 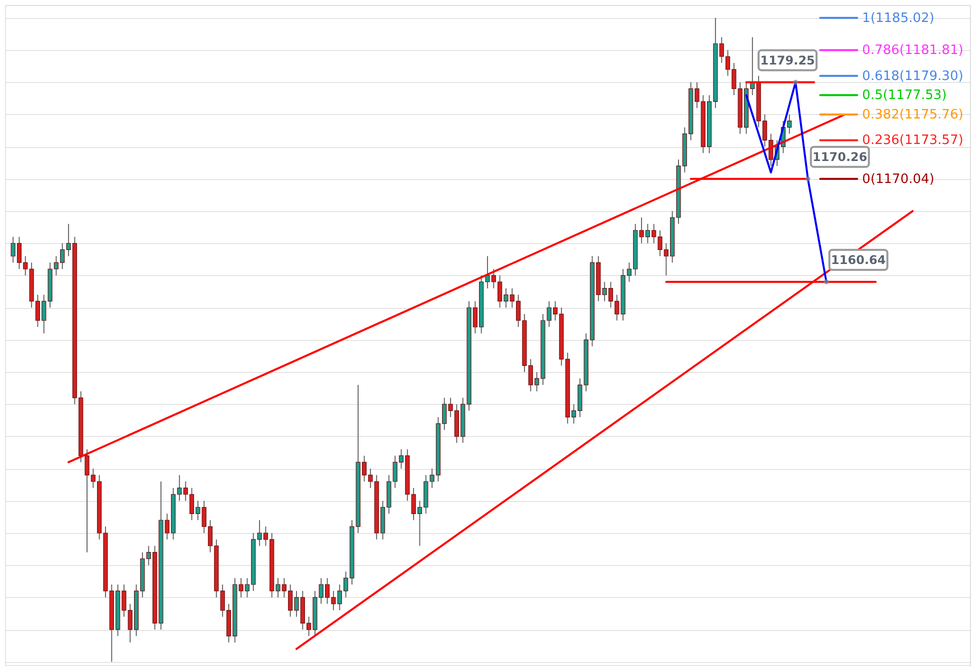 I want to click on series-label: 0.5(1177.53), so click(x=904, y=96).